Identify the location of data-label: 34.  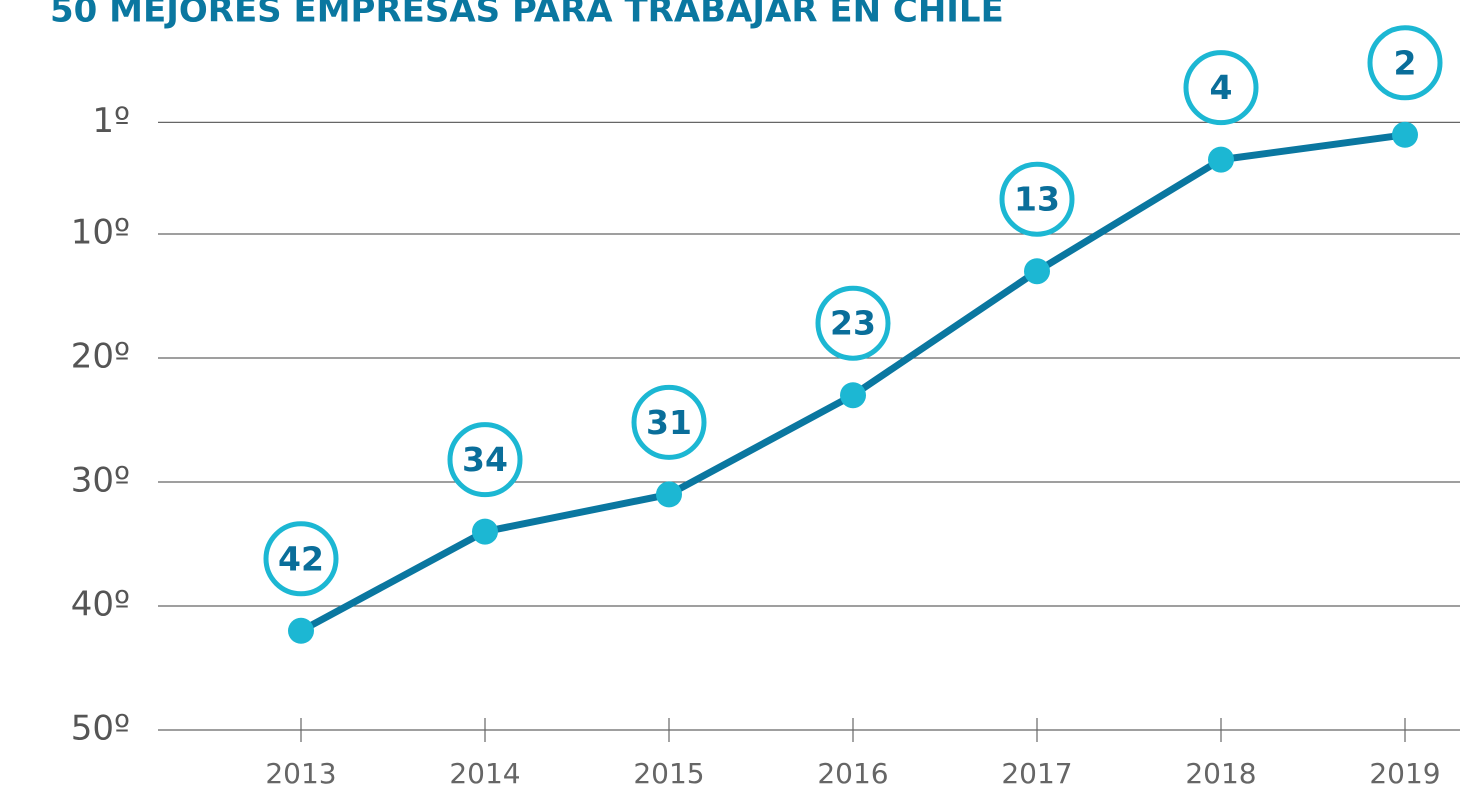
(485, 459).